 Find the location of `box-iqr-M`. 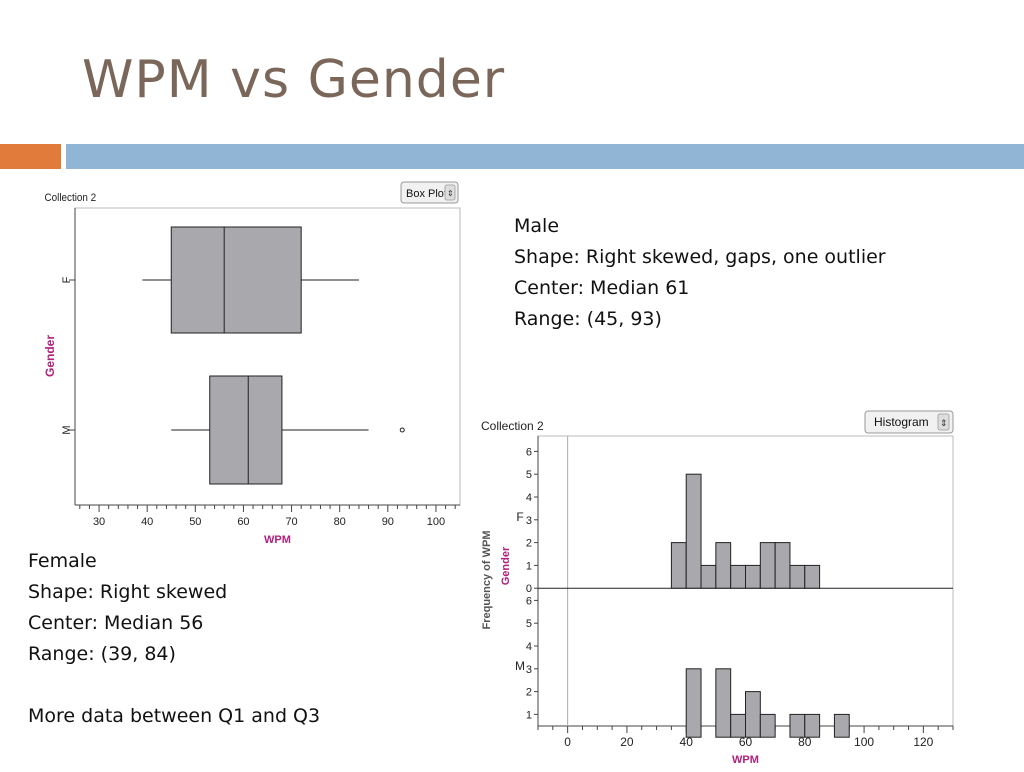

box-iqr-M is located at coordinates (246, 430).